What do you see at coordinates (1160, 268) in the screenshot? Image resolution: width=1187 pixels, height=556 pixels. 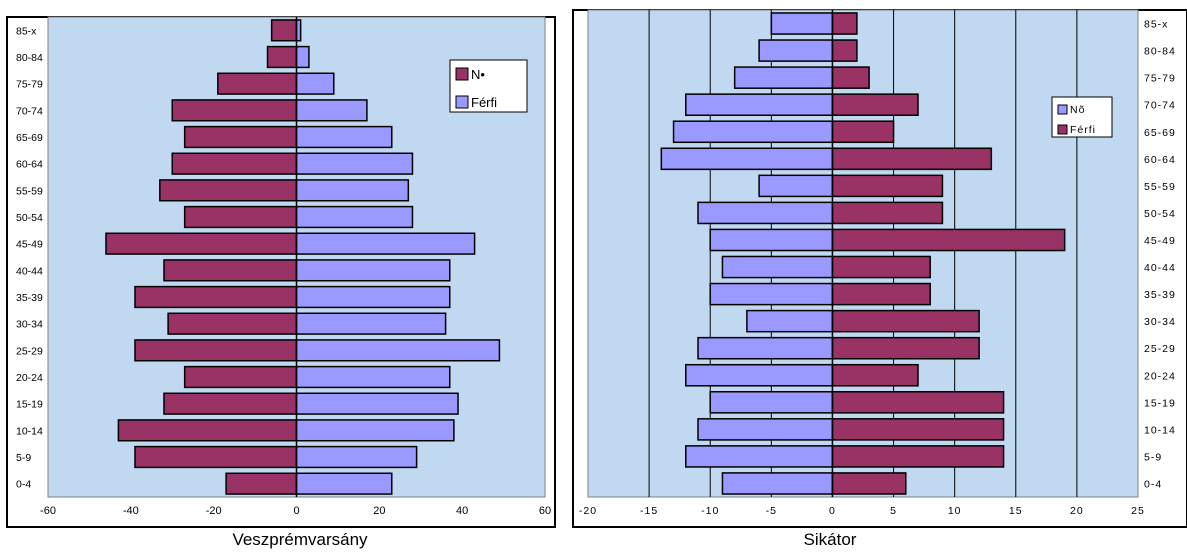 I see `chart2-category-label: 40-44` at bounding box center [1160, 268].